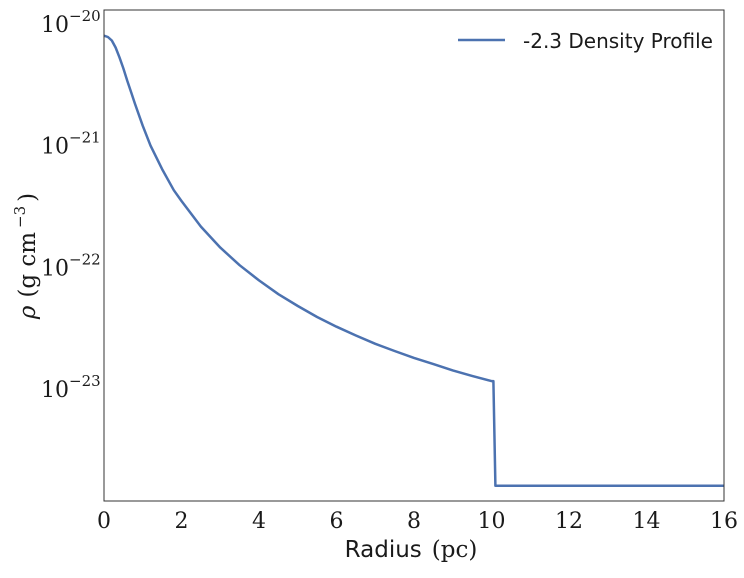 This screenshot has height=578, width=744. What do you see at coordinates (259, 521) in the screenshot?
I see `x-tick-label: 4` at bounding box center [259, 521].